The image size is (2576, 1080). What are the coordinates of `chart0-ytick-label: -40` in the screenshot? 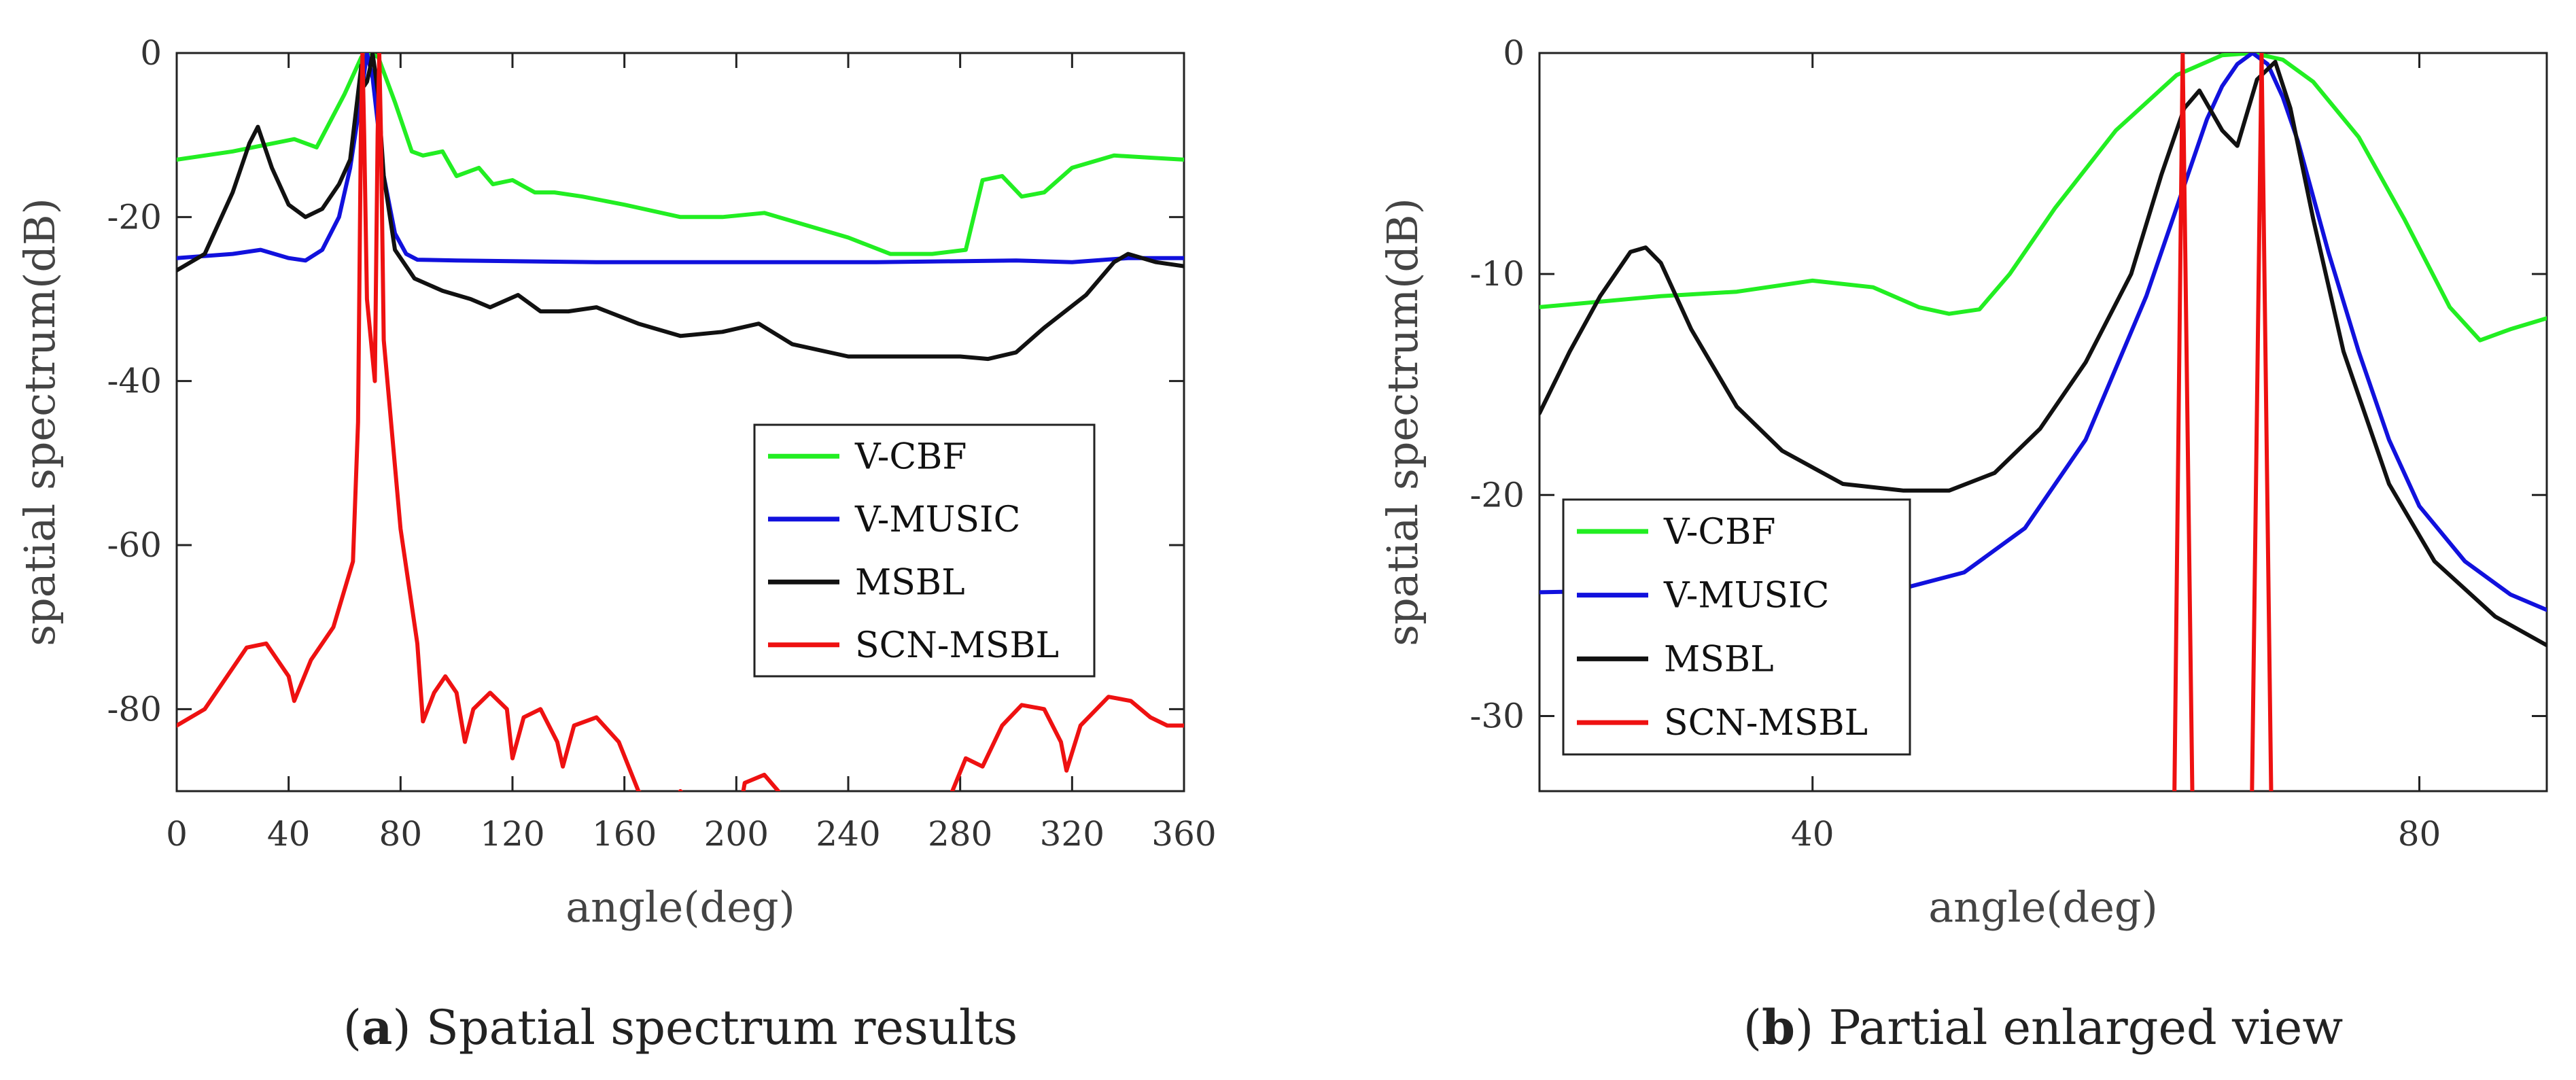 It's located at (134, 381).